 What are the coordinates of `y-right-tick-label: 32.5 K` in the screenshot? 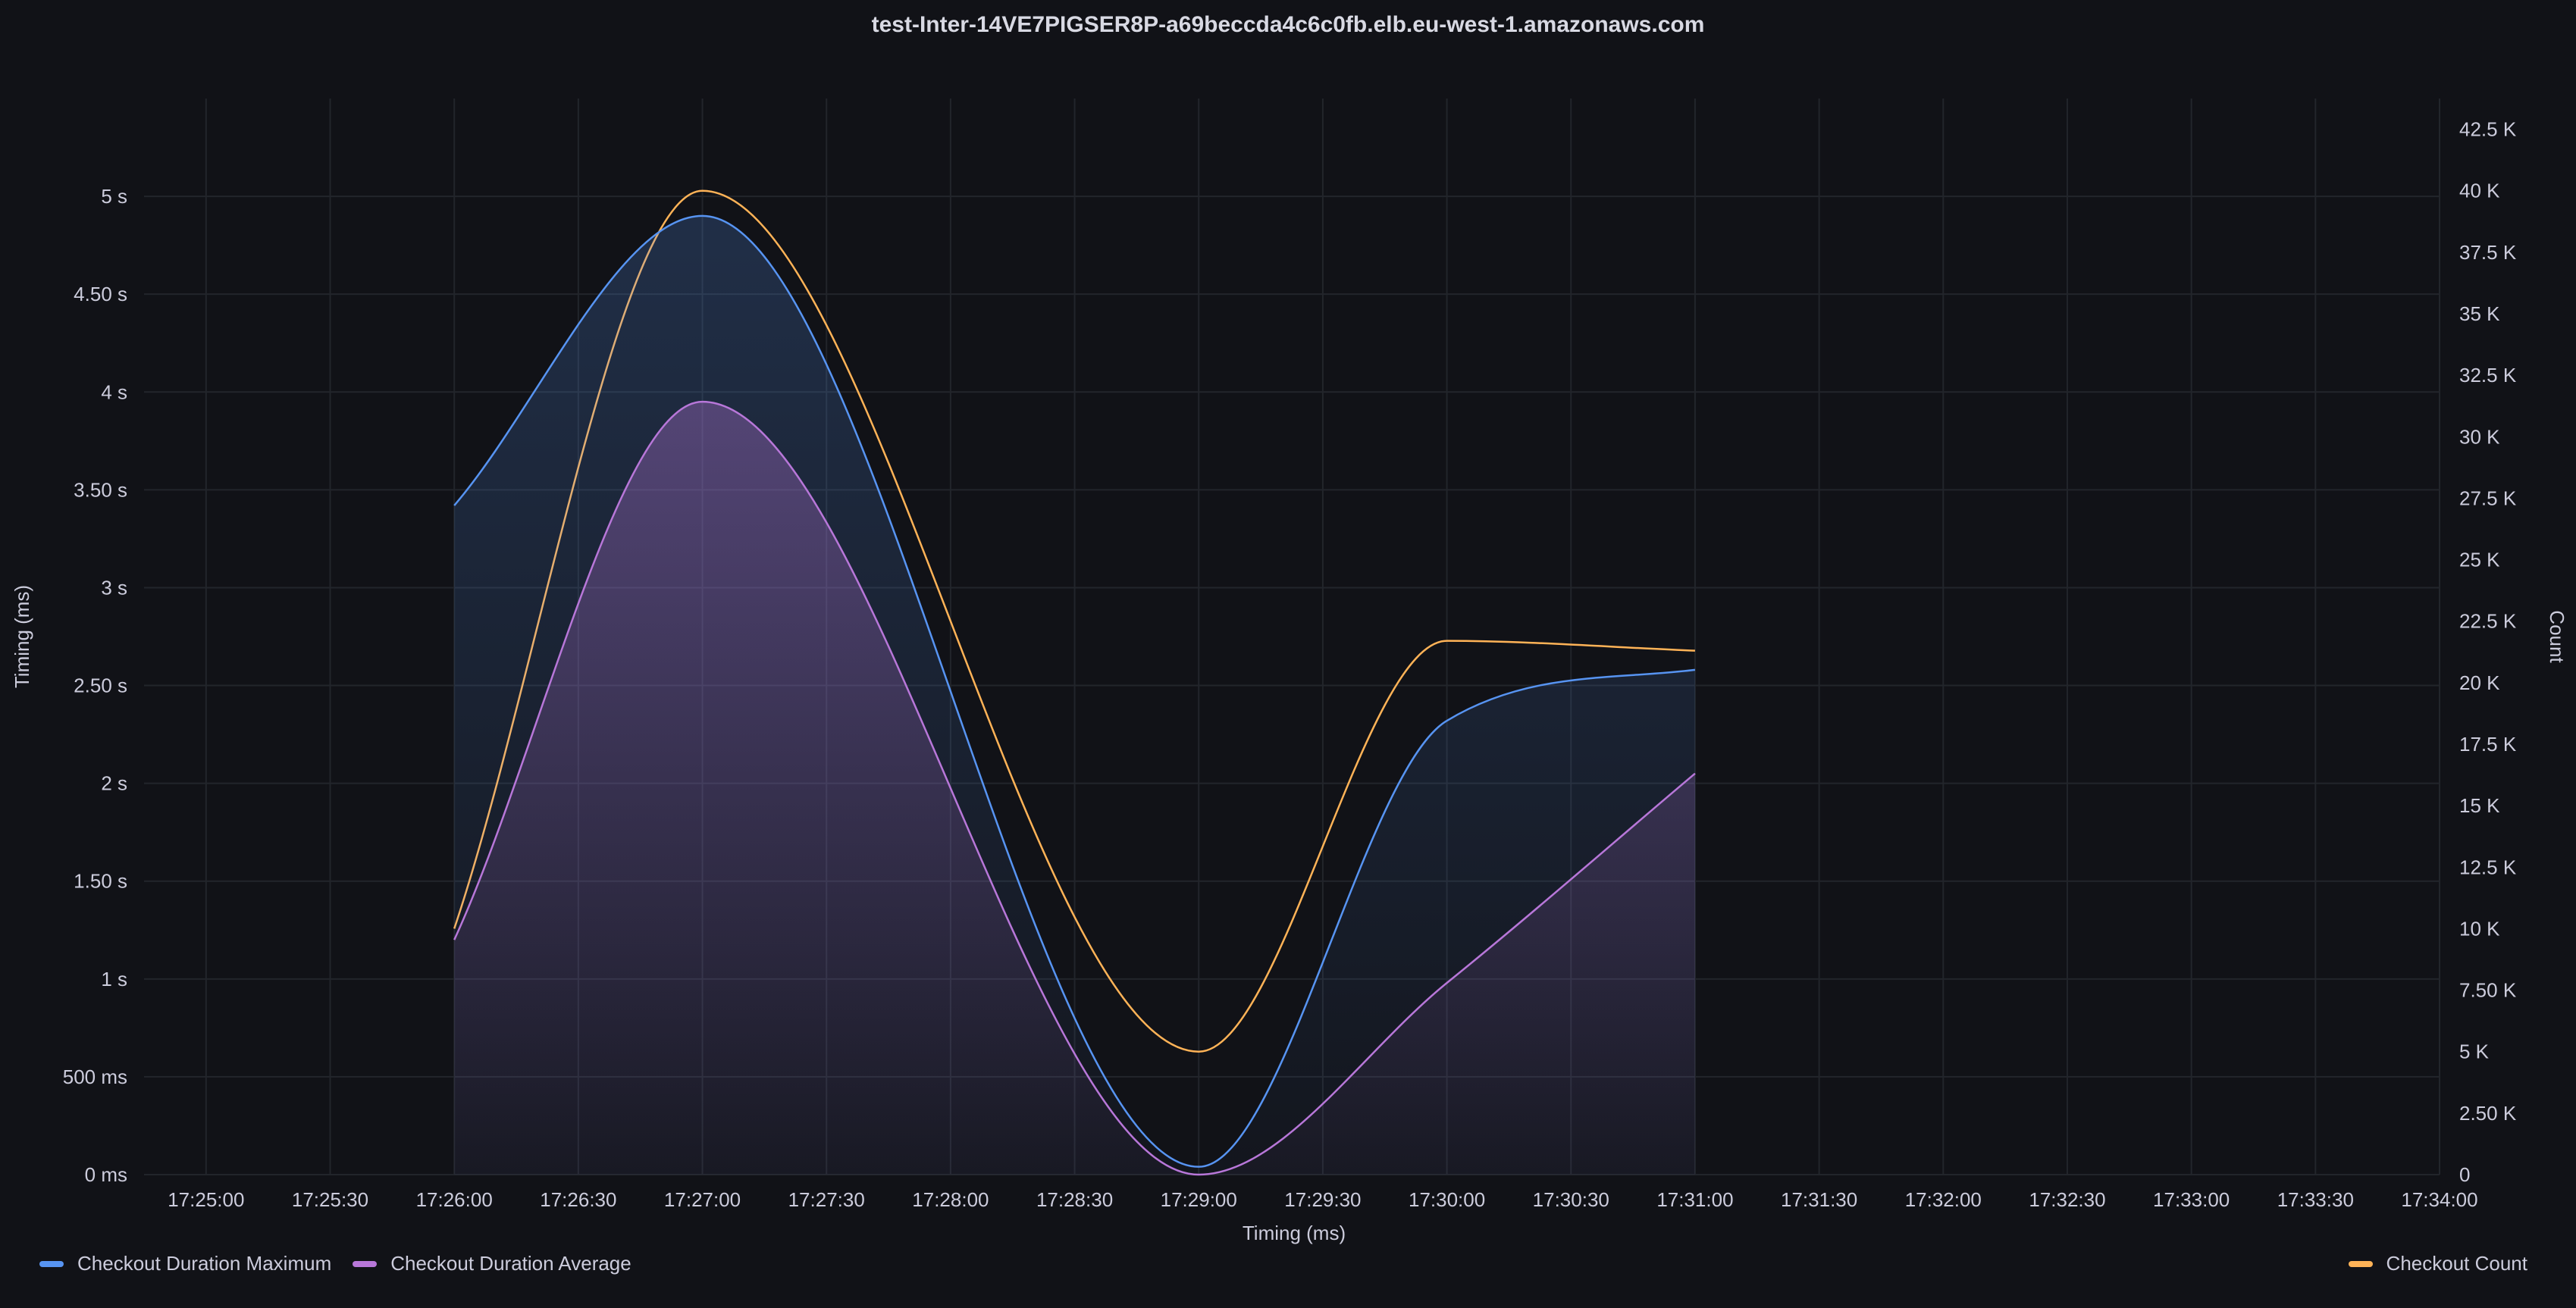 It's located at (2488, 375).